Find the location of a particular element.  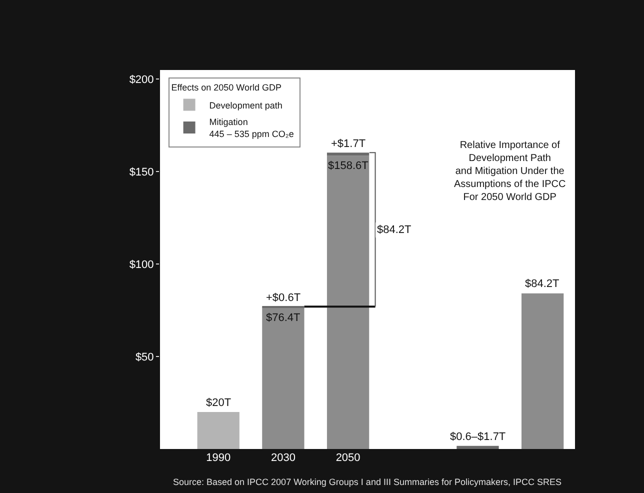

data-label: $76.4T is located at coordinates (283, 318).